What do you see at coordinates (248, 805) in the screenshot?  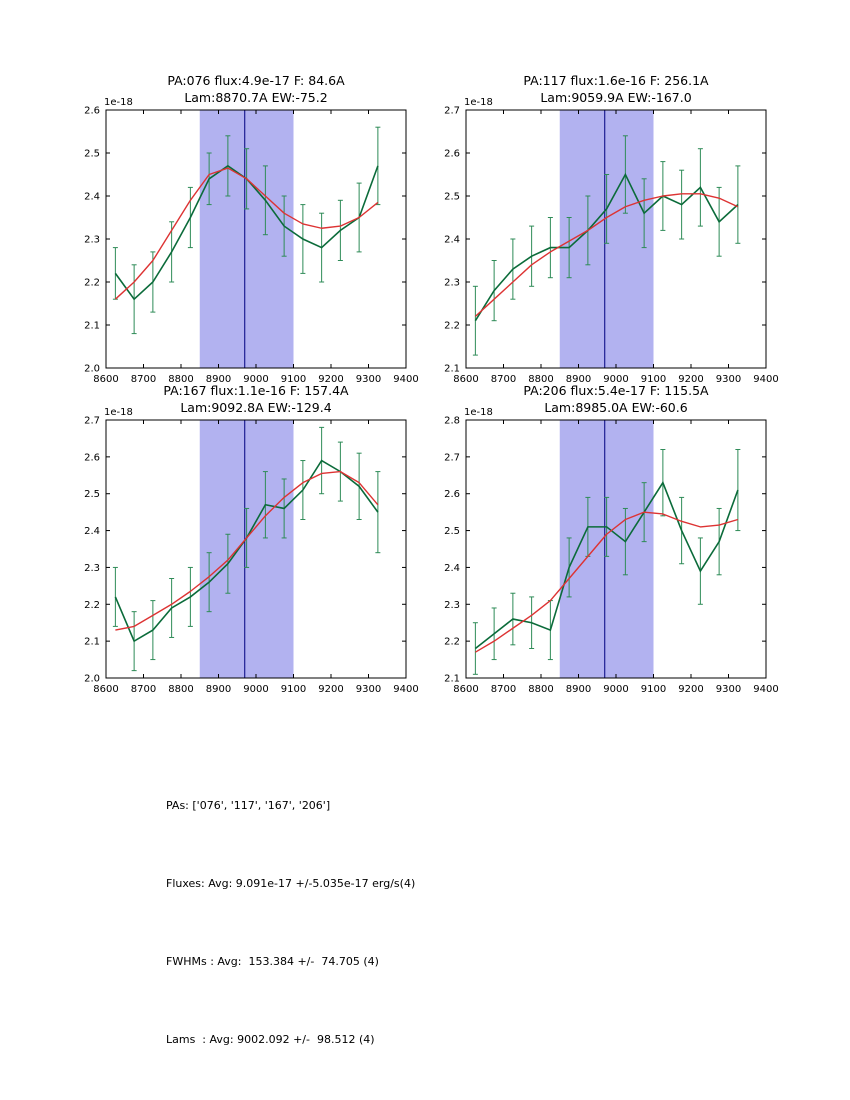 I see `summary-line-pas: PAs: ['076', '117', '167', '206']` at bounding box center [248, 805].